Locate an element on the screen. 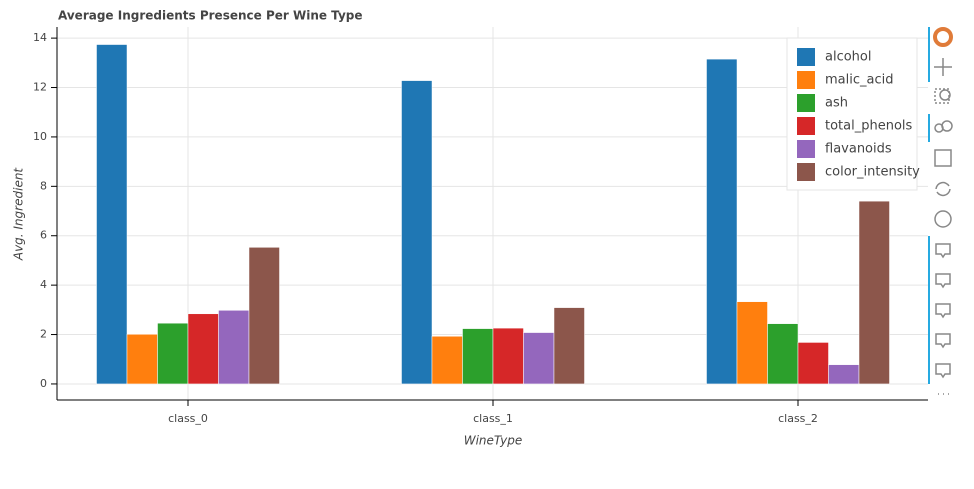 This screenshot has width=974, height=489. toolbar is located at coordinates (940, 211).